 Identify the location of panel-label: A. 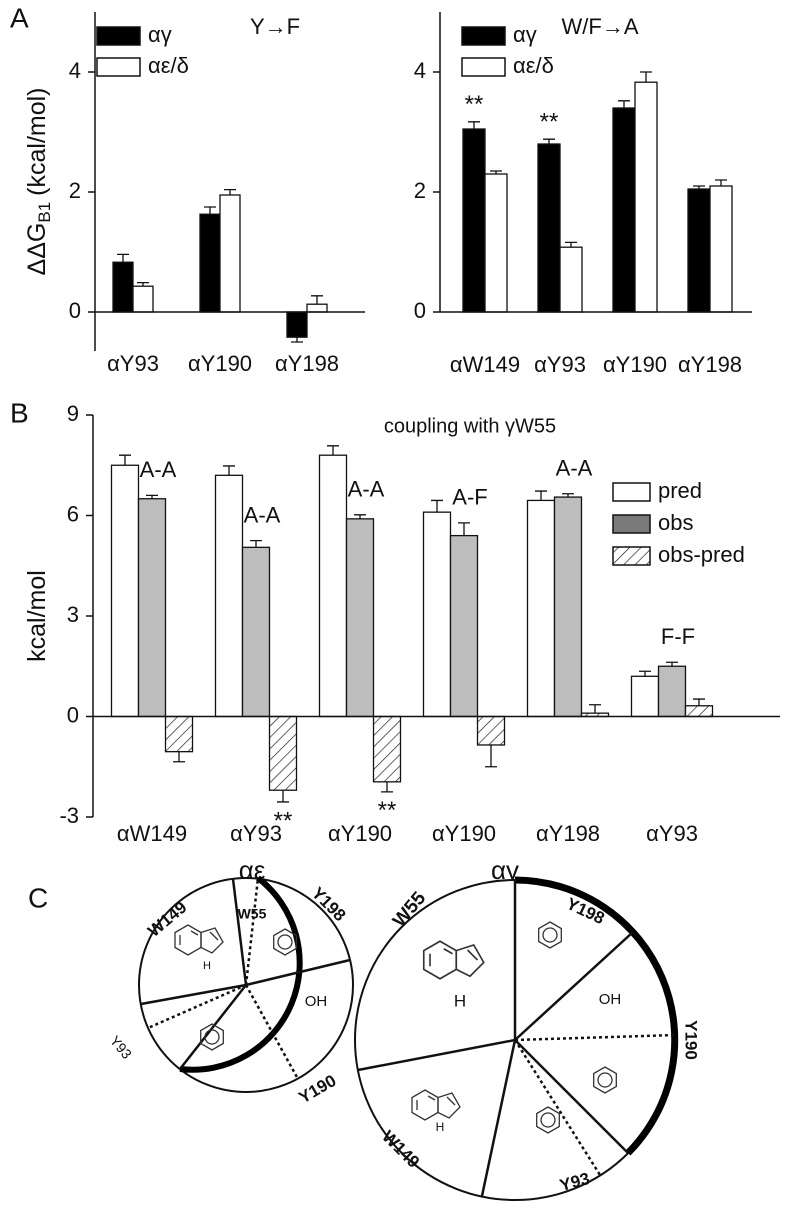
(19, 17).